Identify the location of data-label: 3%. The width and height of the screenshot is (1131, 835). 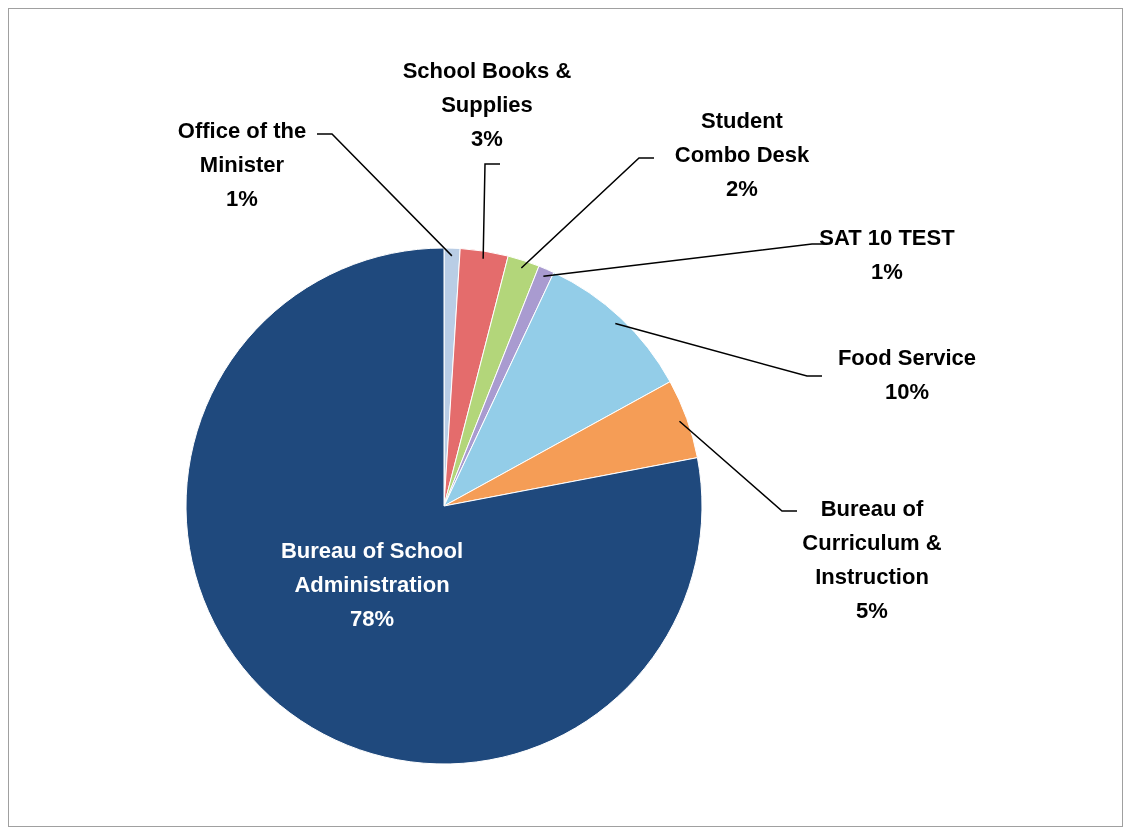
(487, 138).